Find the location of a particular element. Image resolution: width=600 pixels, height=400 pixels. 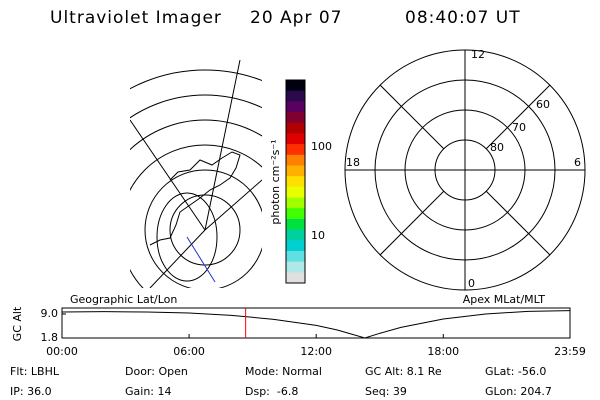

x-tick-label: 18:00 is located at coordinates (443, 351).